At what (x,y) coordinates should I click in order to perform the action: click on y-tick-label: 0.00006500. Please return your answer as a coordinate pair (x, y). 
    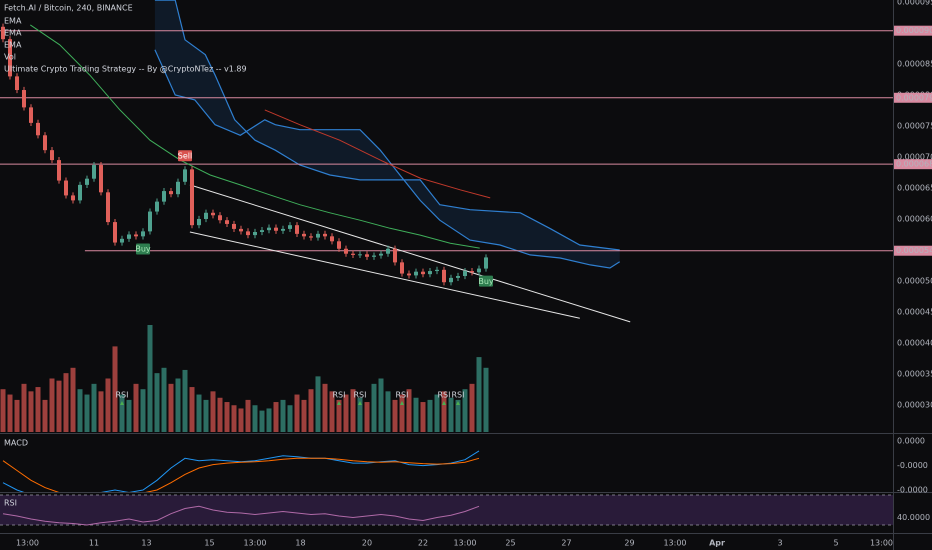
    Looking at the image, I should click on (914, 187).